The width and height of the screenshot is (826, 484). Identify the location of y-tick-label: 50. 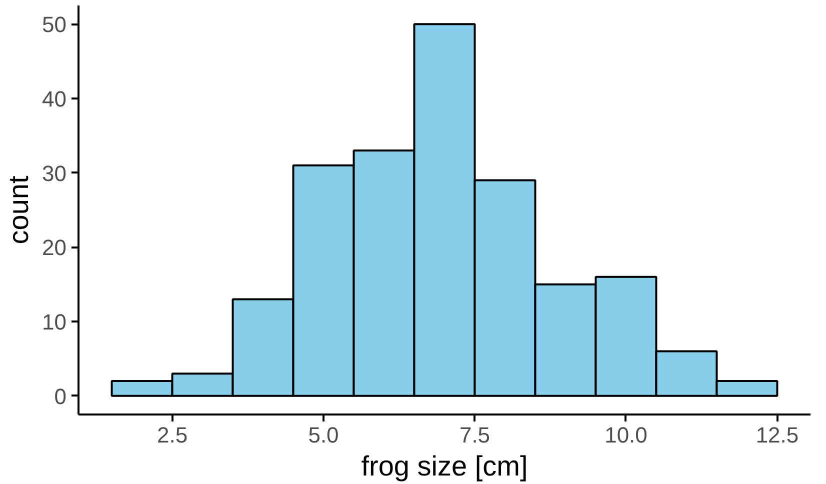
(54, 25).